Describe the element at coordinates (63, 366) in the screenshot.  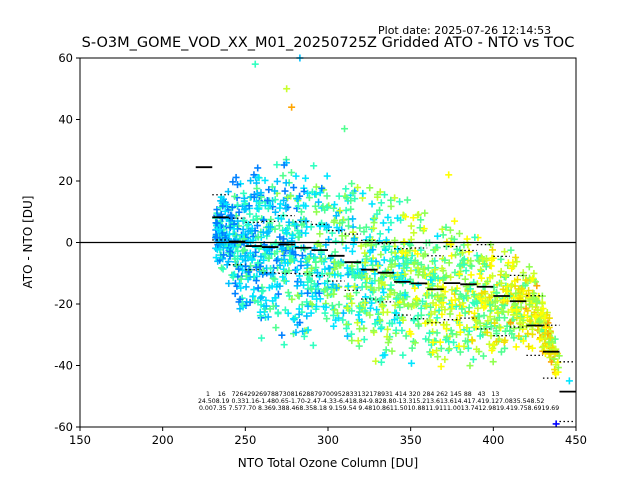
I see `y-tick-label: -40` at that location.